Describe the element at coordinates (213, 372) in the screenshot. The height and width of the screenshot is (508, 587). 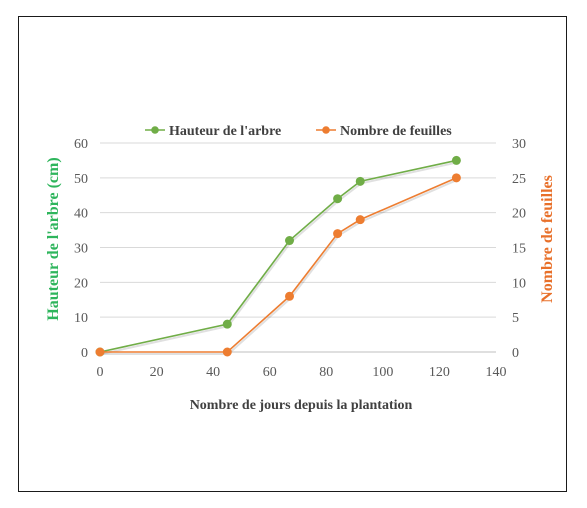
I see `x-tick-label-2: 40` at that location.